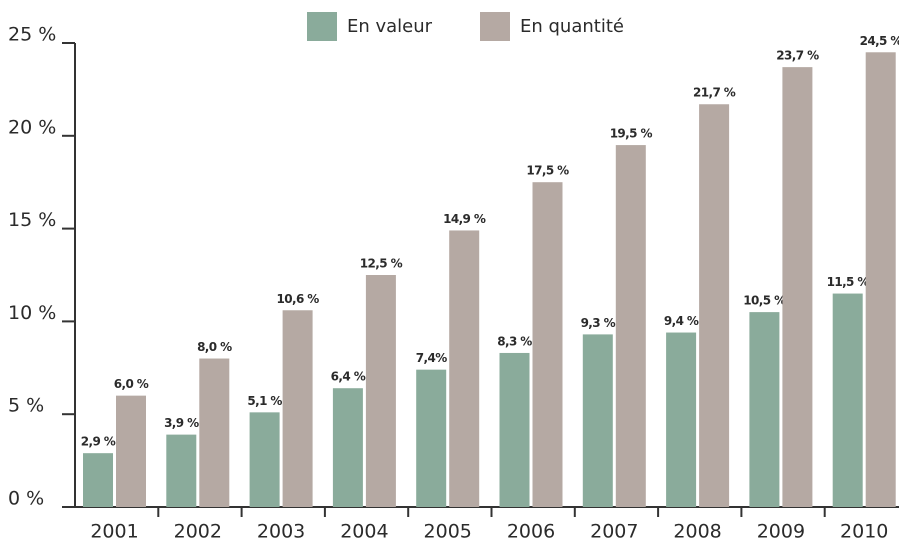 This screenshot has width=899, height=548. Describe the element at coordinates (547, 171) in the screenshot. I see `value-label: 17,5 %` at that location.